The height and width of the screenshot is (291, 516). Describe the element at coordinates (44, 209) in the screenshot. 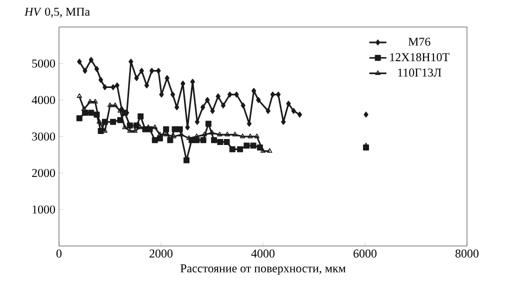

I see `y-tick-label: 1000` at that location.